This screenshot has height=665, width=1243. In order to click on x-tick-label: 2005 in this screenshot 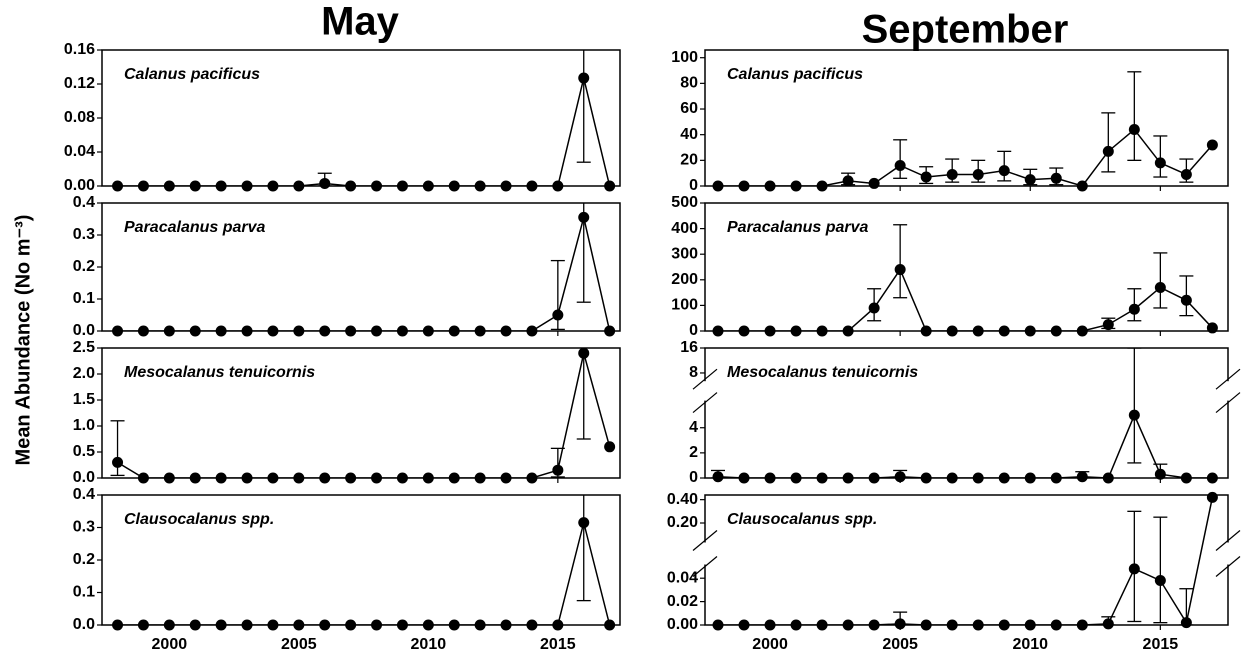, I will do `click(900, 644)`.